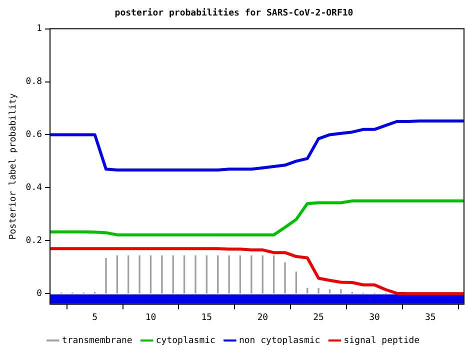  What do you see at coordinates (34, 82) in the screenshot?
I see `y-tick-label: 0.8` at bounding box center [34, 82].